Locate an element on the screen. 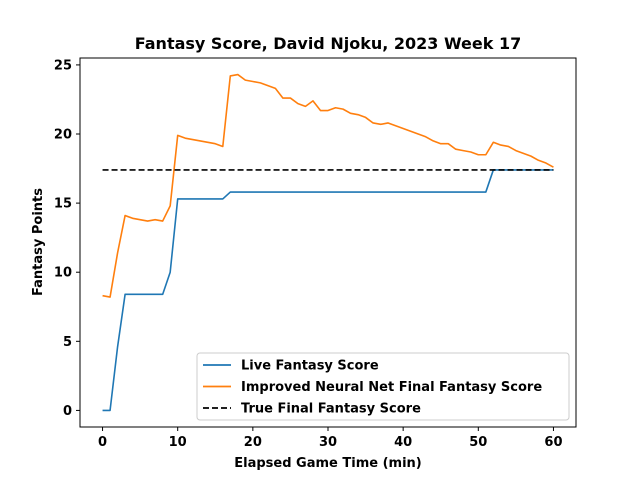 The height and width of the screenshot is (480, 640). legend-label-improved-neural-net-final-fantasy-score: Improved Neural Net Final Fantasy Score is located at coordinates (391, 387).